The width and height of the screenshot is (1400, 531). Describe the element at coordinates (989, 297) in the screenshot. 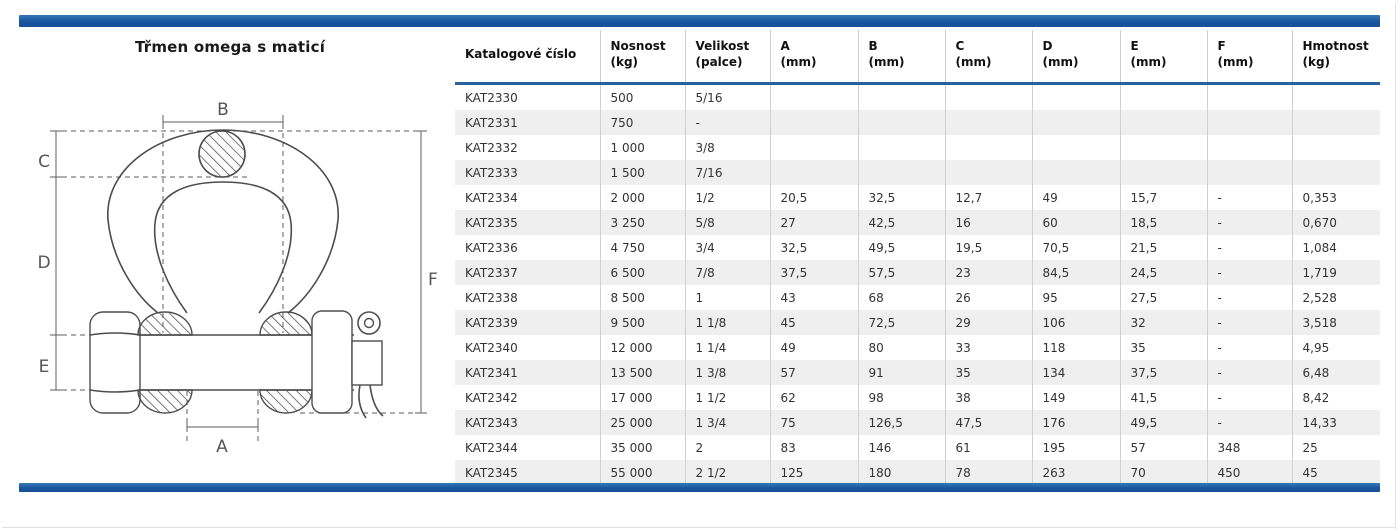

I see `table-cell: 26` at that location.